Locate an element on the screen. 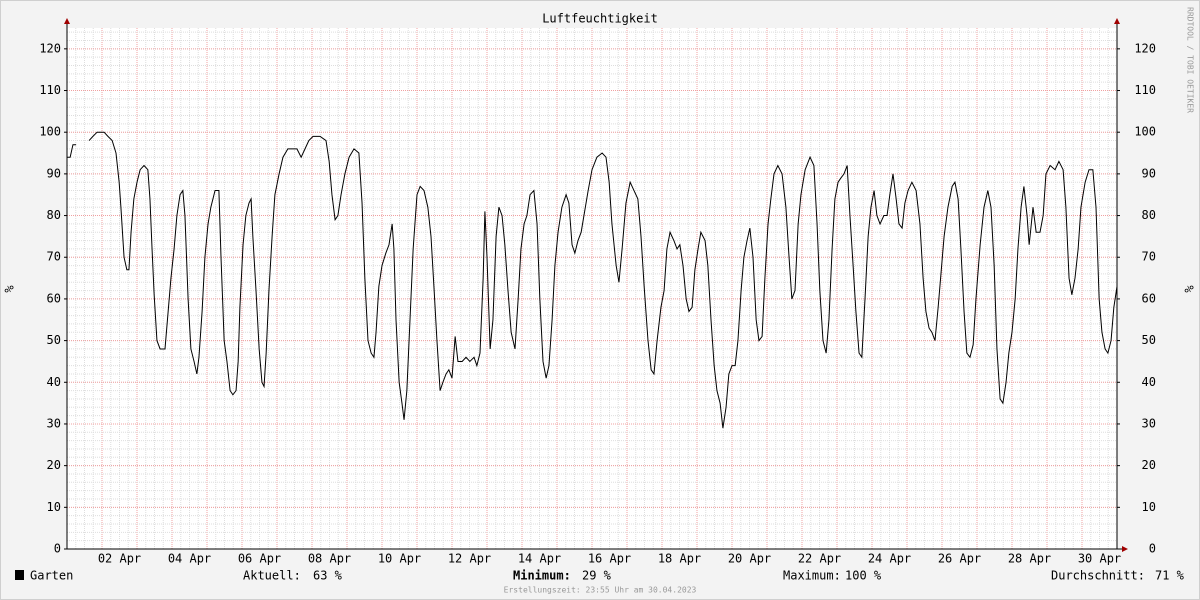 The height and width of the screenshot is (600, 1200). y2-tick-label: 70 is located at coordinates (1149, 257).